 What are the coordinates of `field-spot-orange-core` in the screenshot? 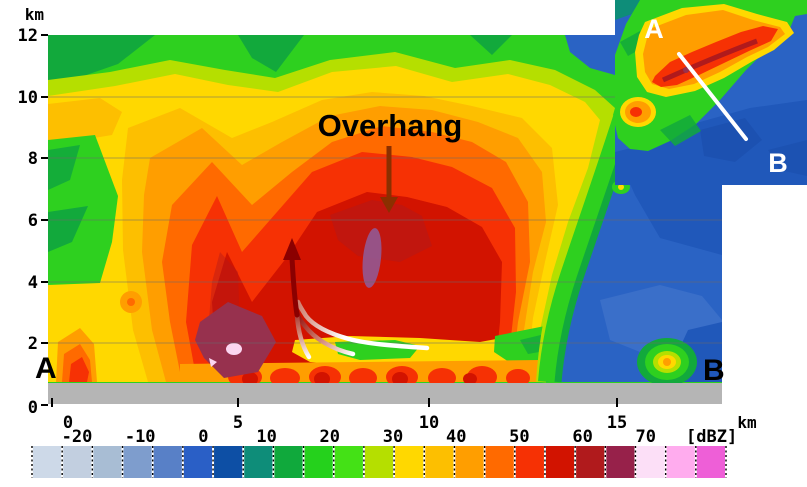 It's located at (131, 302).